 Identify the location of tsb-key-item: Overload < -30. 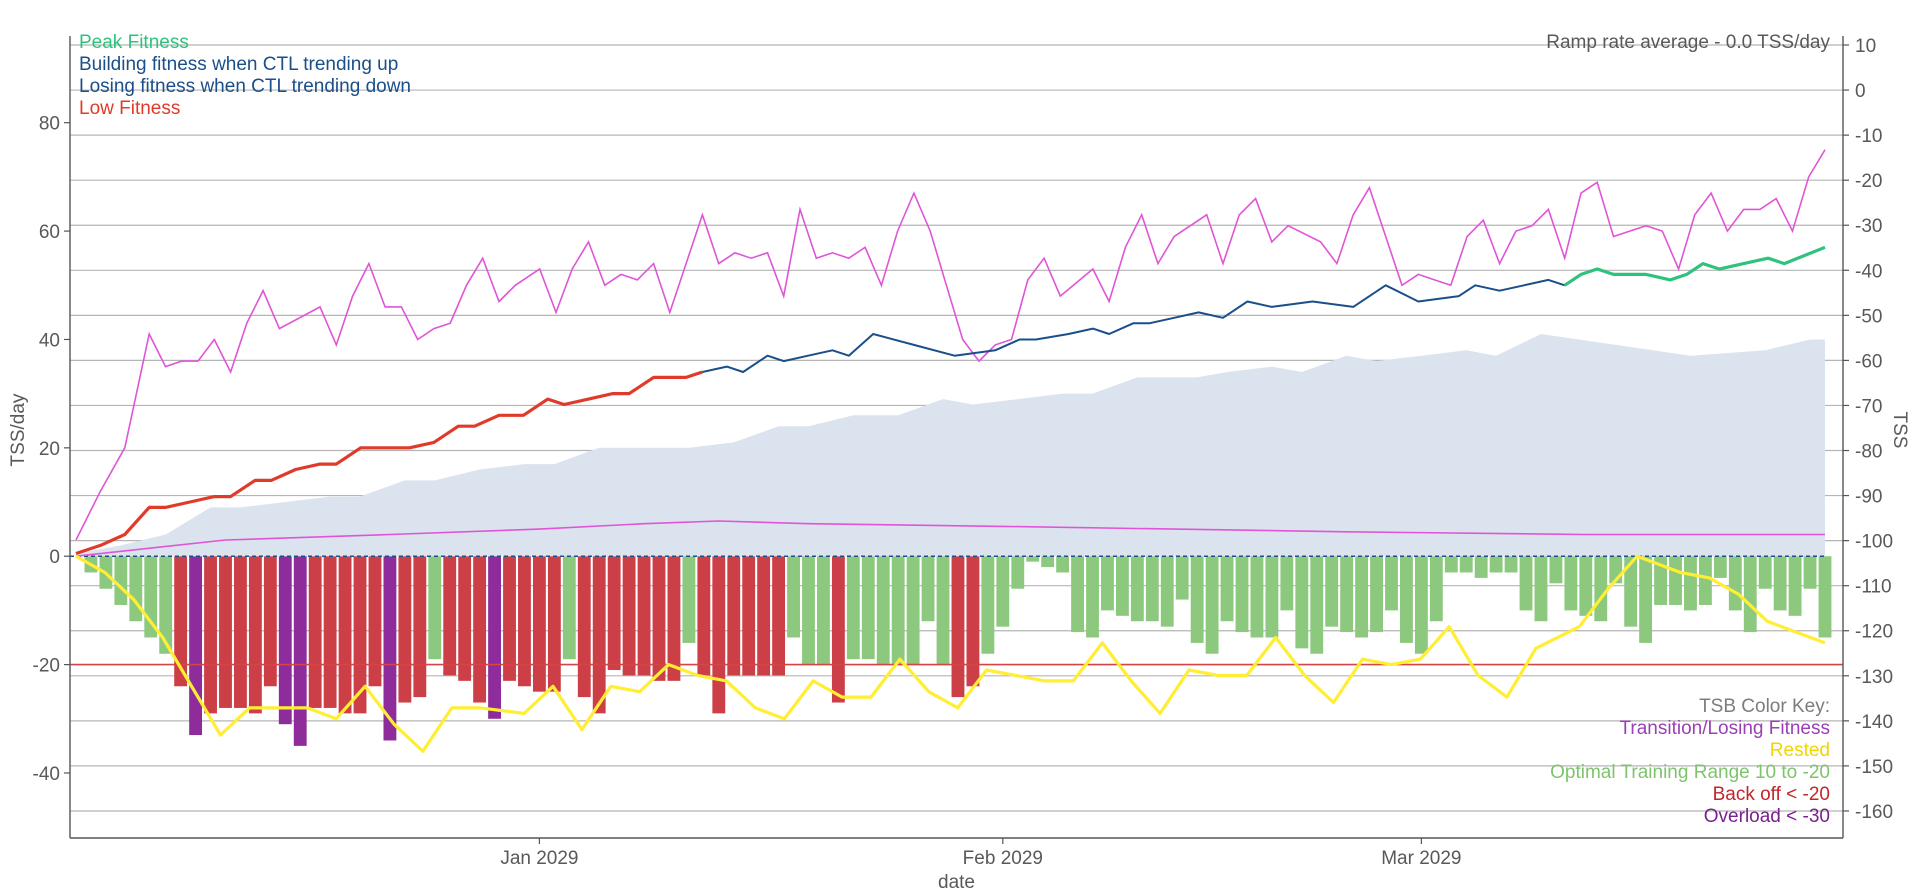
(1767, 816).